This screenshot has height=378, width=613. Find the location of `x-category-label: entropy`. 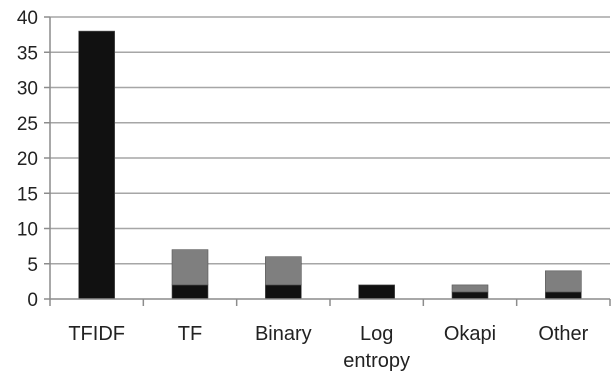

x-category-label: entropy is located at coordinates (376, 361).